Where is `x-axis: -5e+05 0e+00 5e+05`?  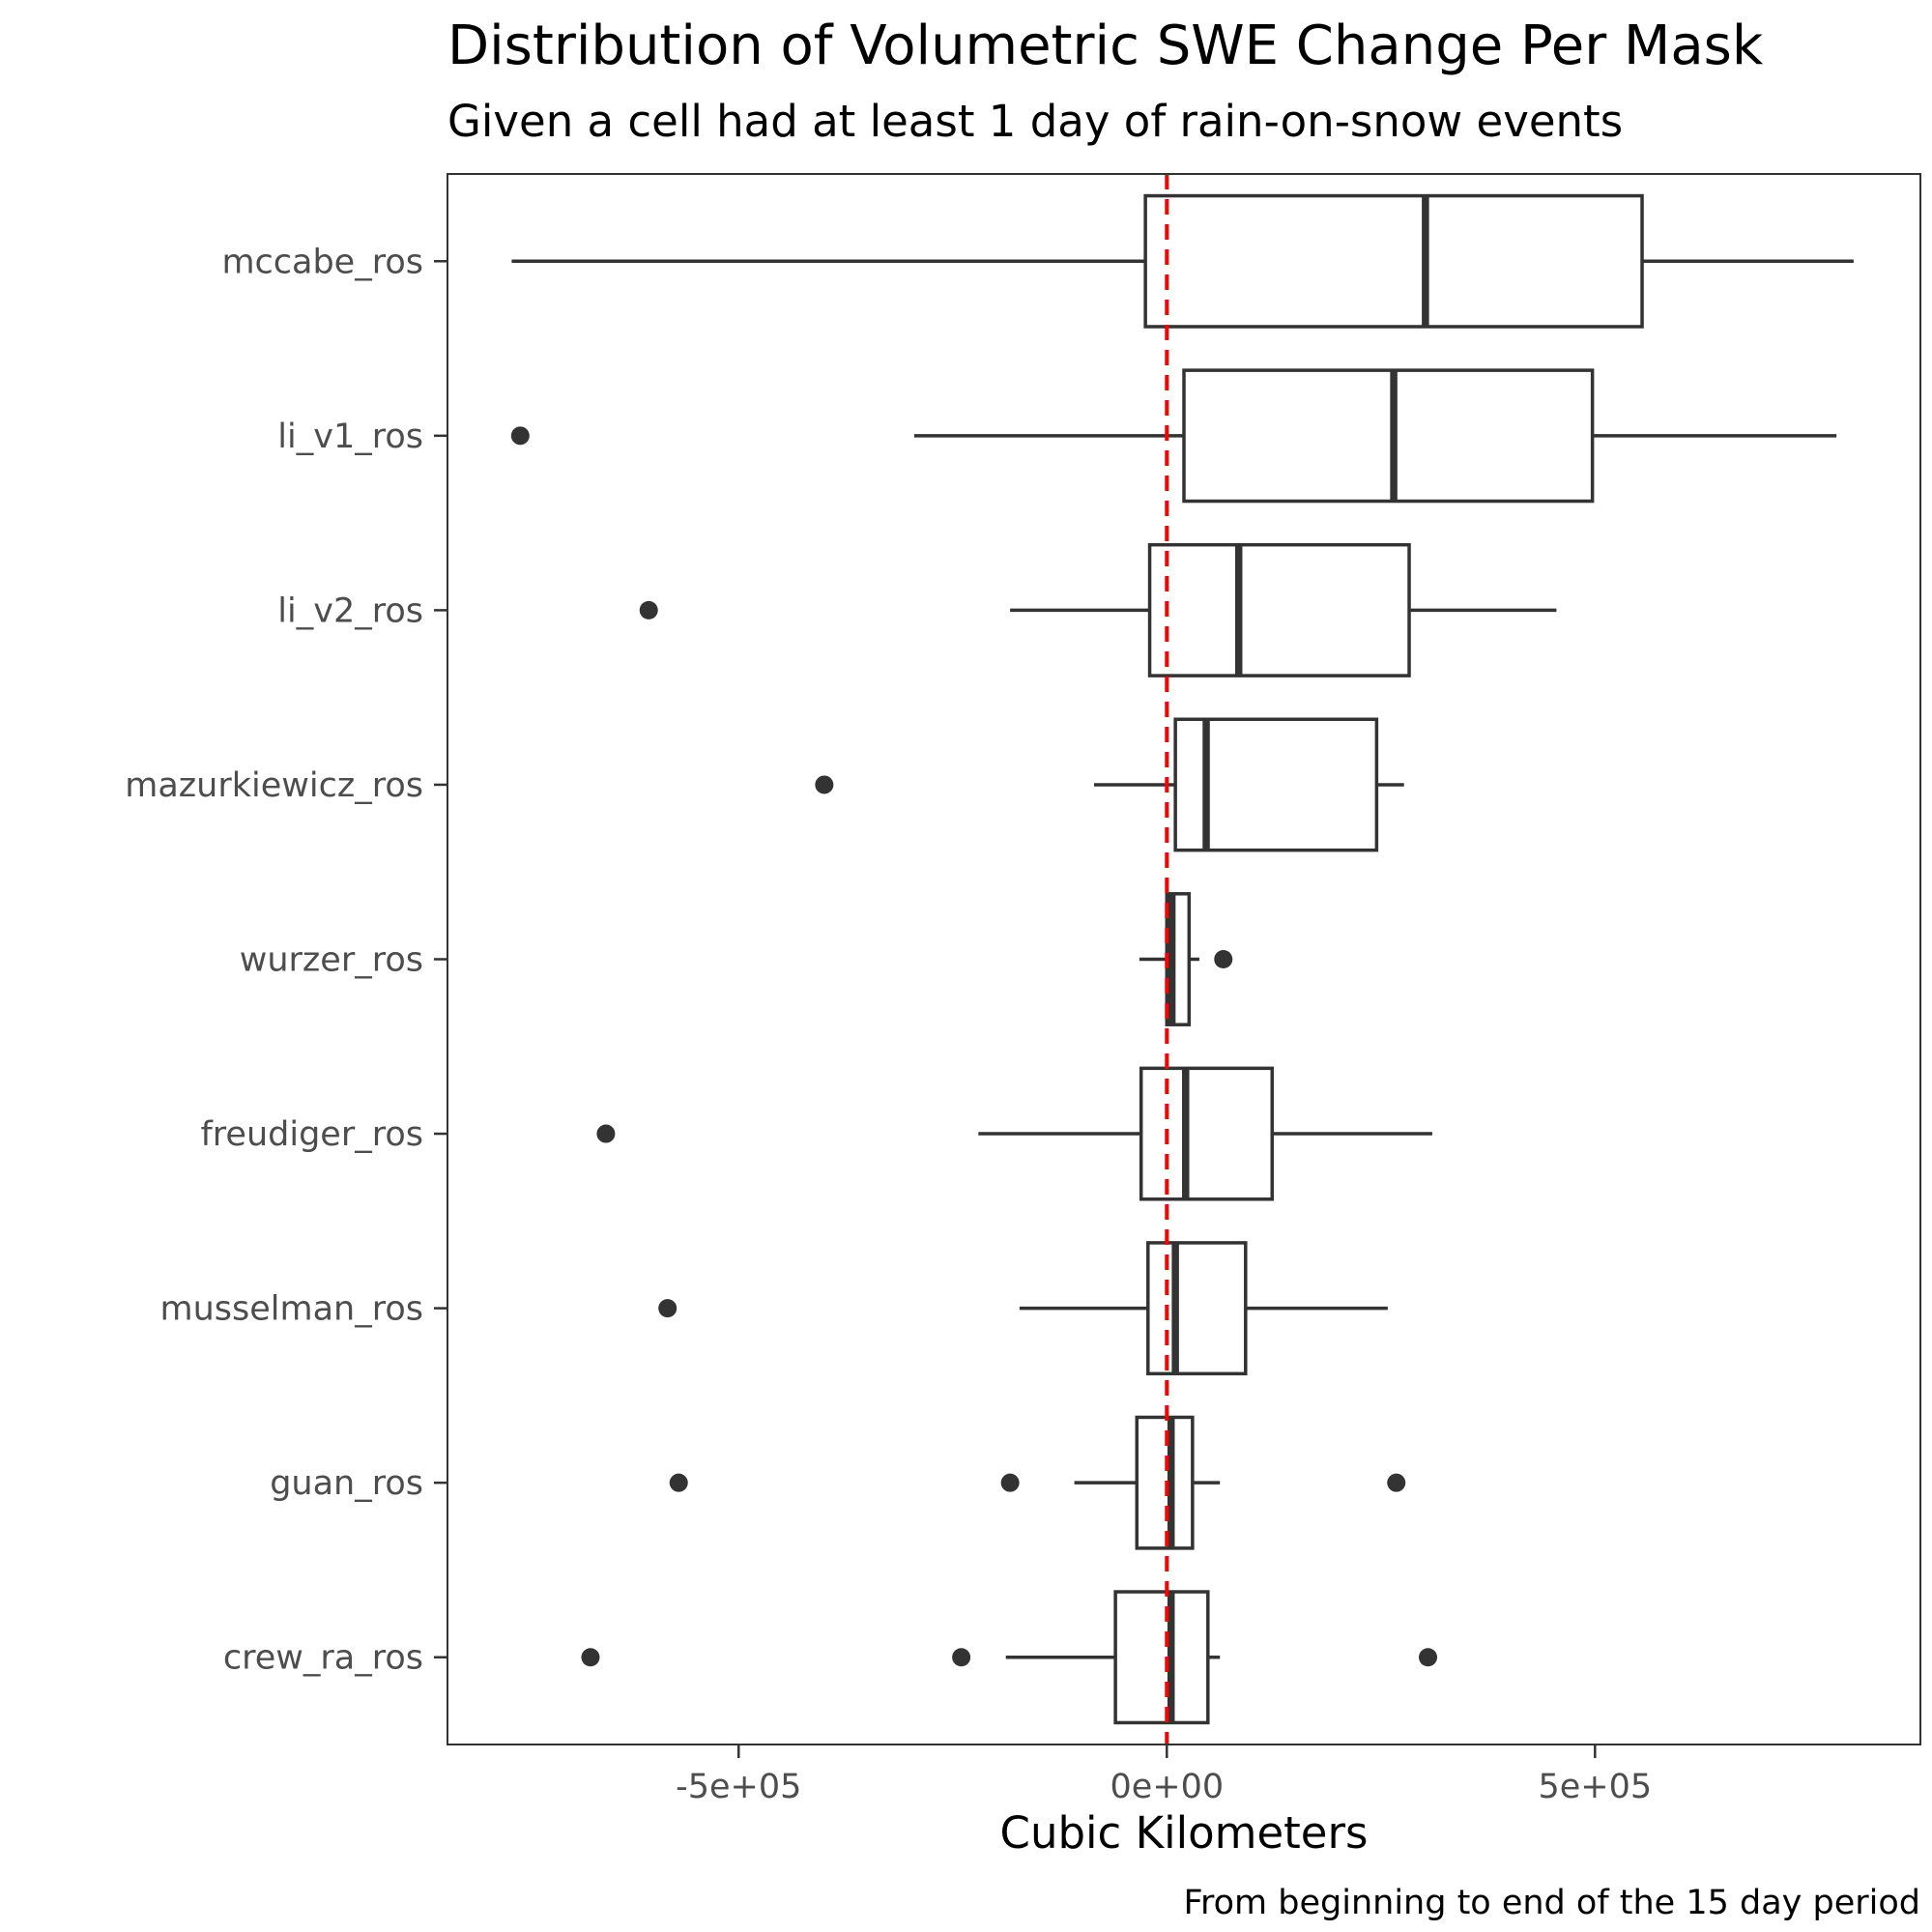 x-axis: -5e+05 0e+00 5e+05 is located at coordinates (1164, 1775).